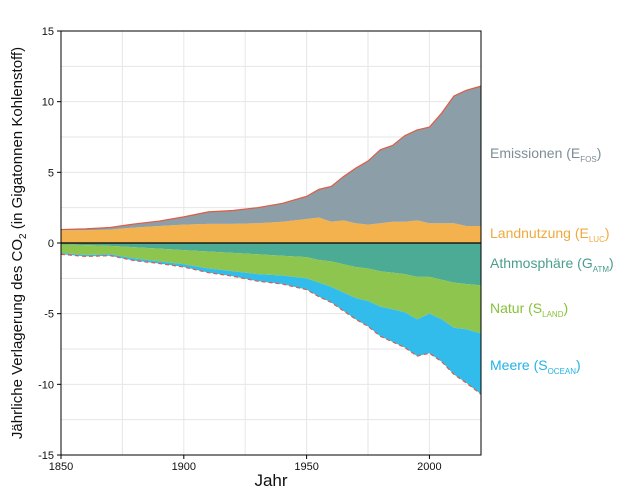  What do you see at coordinates (550, 234) in the screenshot?
I see `series-label-landnutzung: Landnutzung (ELUC)` at bounding box center [550, 234].